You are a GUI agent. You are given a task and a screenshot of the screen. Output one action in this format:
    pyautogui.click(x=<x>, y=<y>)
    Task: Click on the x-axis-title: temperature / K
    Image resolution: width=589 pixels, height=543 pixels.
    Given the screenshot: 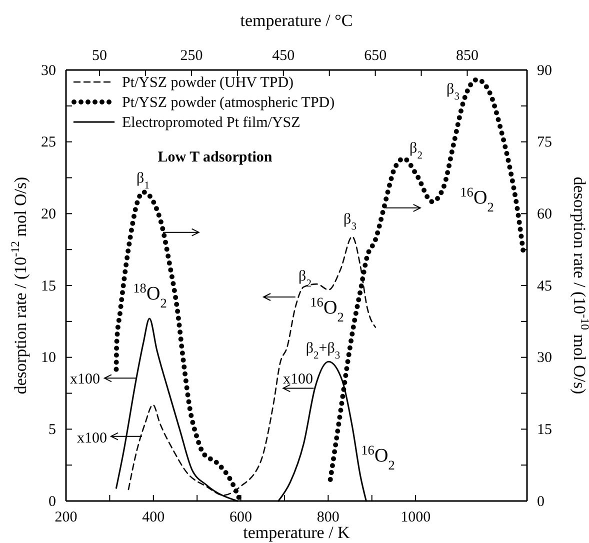 What is the action you would take?
    pyautogui.click(x=297, y=532)
    